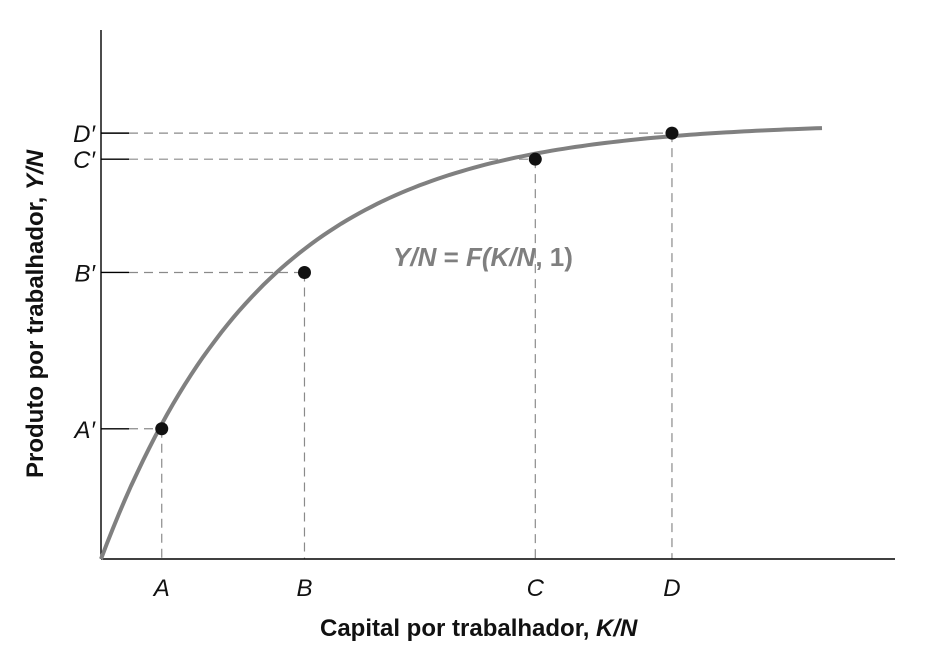  Describe the element at coordinates (554, 257) in the screenshot. I see `curve-label-rest: , 1)` at that location.